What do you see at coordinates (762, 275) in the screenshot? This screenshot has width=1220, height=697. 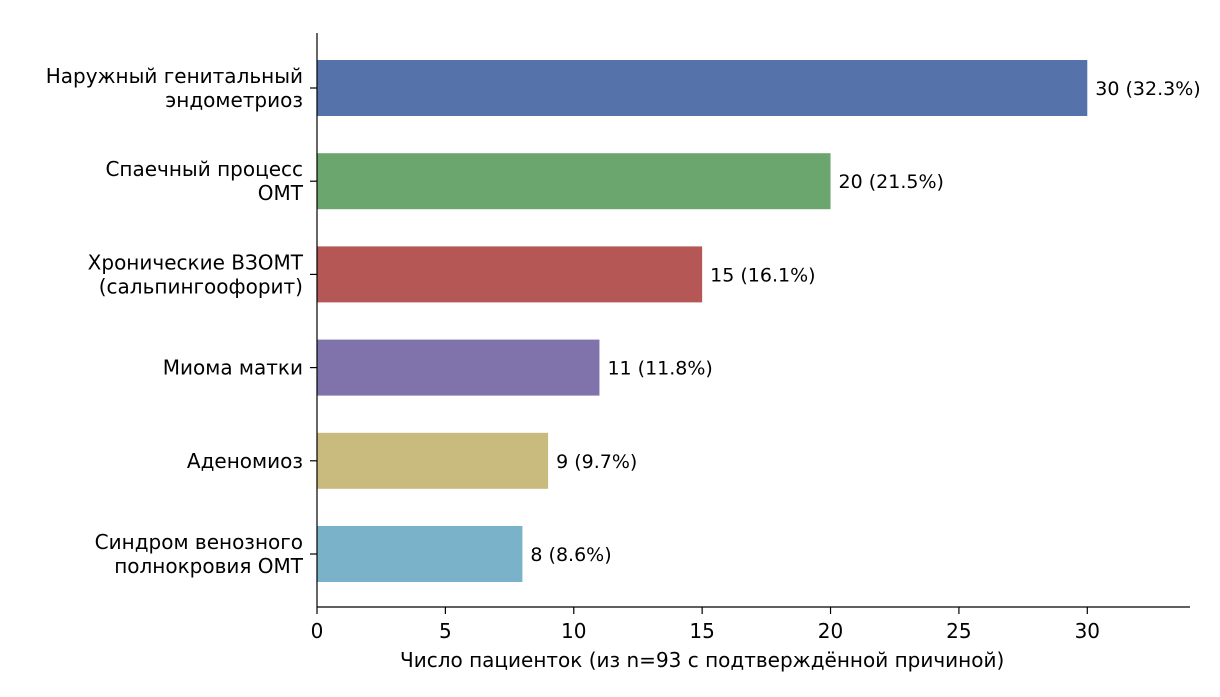 I see `value-label-2: 15 (16.1%)` at bounding box center [762, 275].